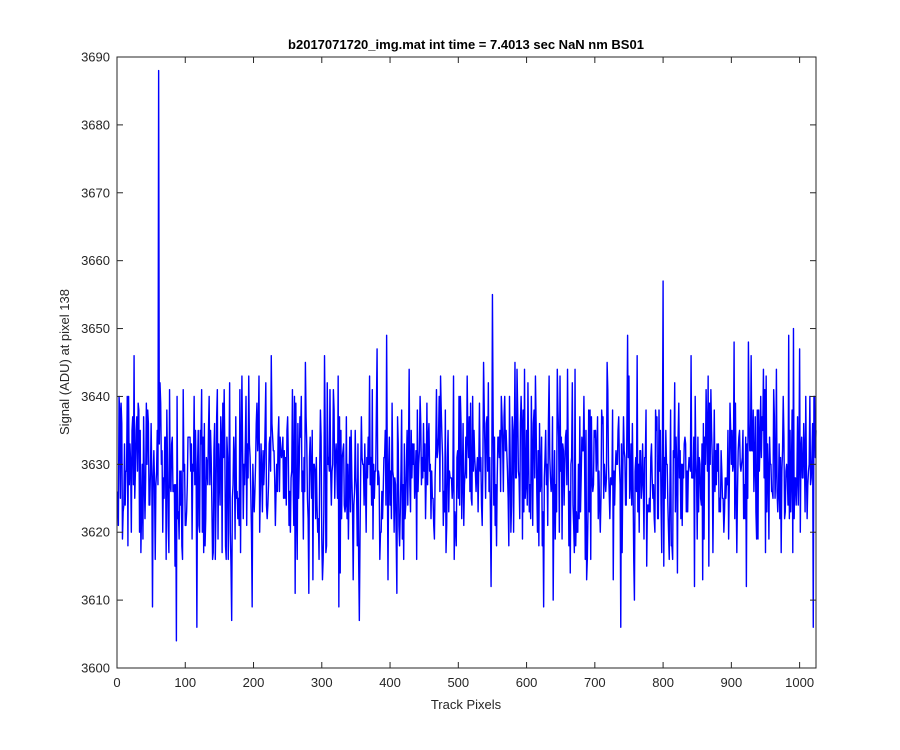 The width and height of the screenshot is (900, 750). What do you see at coordinates (254, 682) in the screenshot?
I see `x-tick-label: 200` at bounding box center [254, 682].